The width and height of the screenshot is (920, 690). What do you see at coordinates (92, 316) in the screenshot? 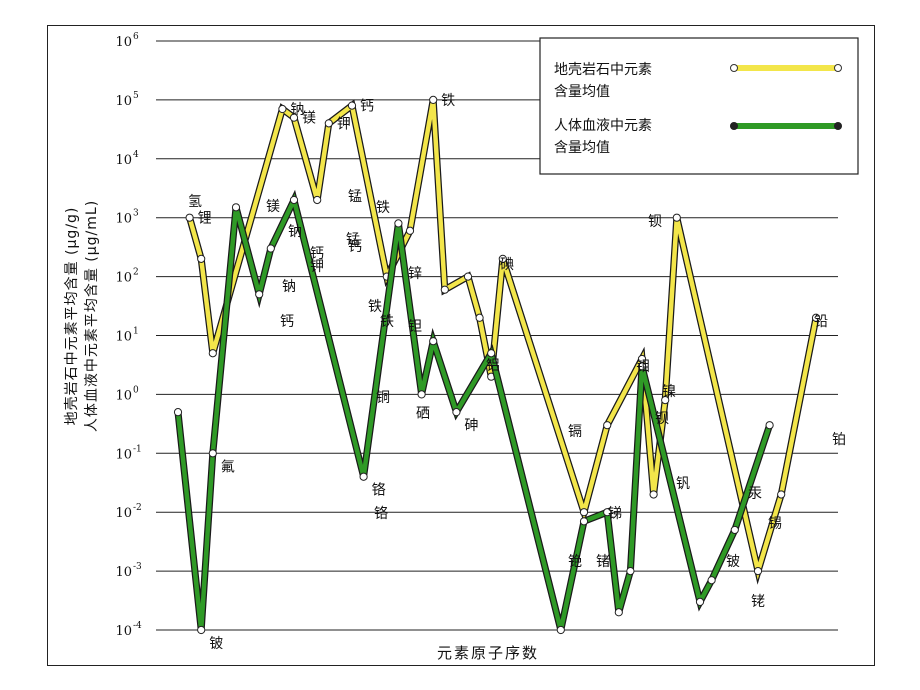
I see `y-axis-label-blood: 人体血液中元素平均含量 (μg/mL)` at bounding box center [92, 316].